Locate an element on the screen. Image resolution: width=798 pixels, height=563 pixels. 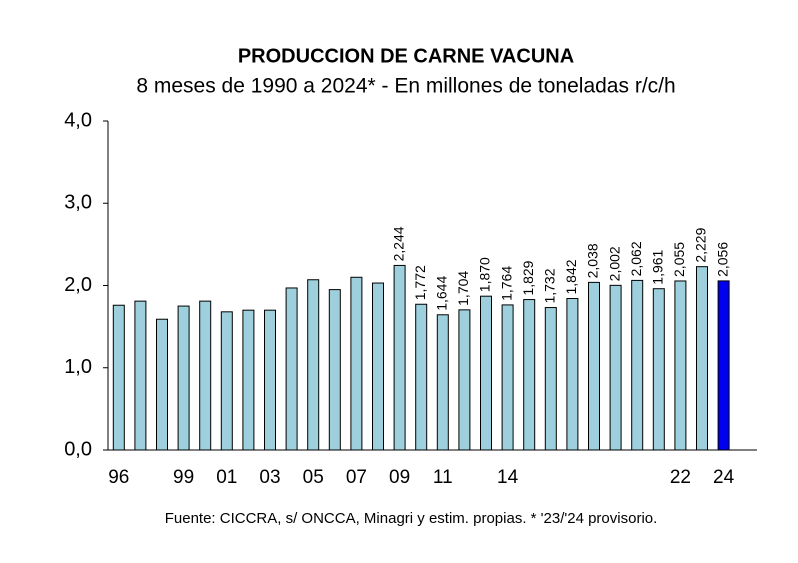
y-tick-label: 4,0 is located at coordinates (78, 120).